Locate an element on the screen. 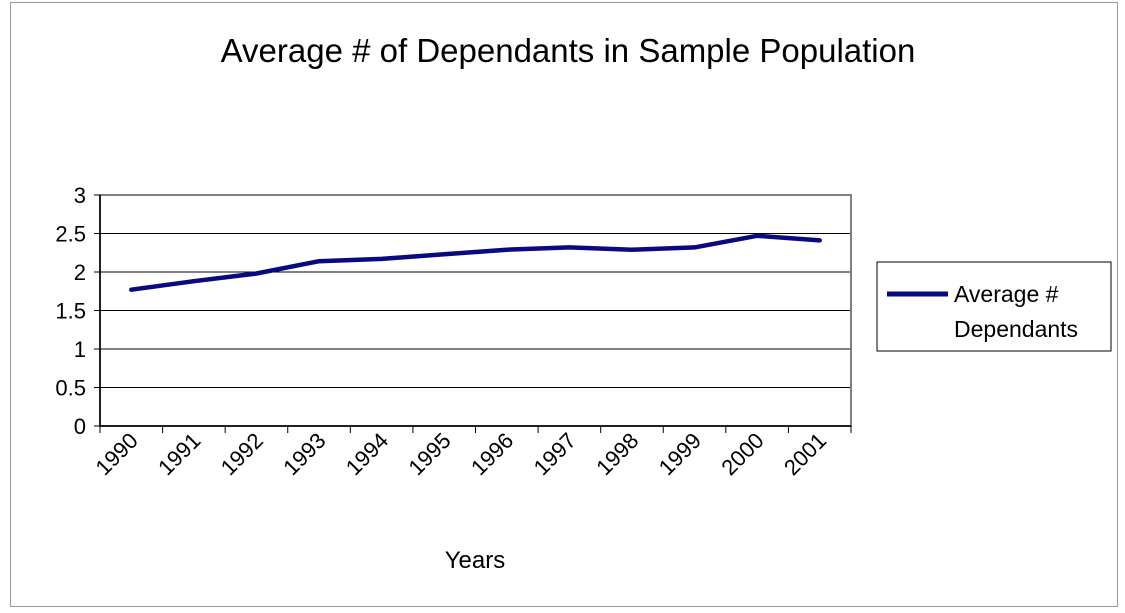 Image resolution: width=1125 pixels, height=613 pixels. y-tick-labels: 0 0.5 1 1.5 2 2.5 3 is located at coordinates (70, 311).